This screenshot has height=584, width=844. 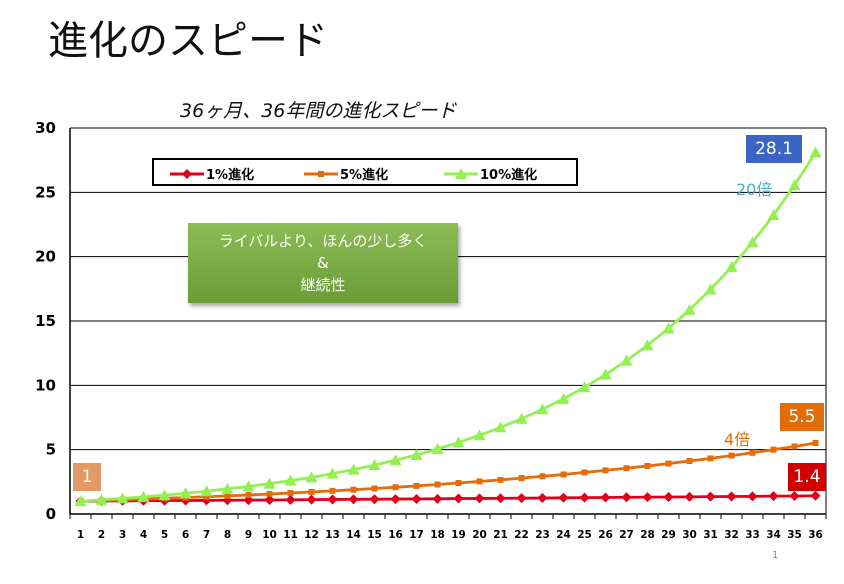 I want to click on x-tick-label: 34, so click(x=773, y=535).